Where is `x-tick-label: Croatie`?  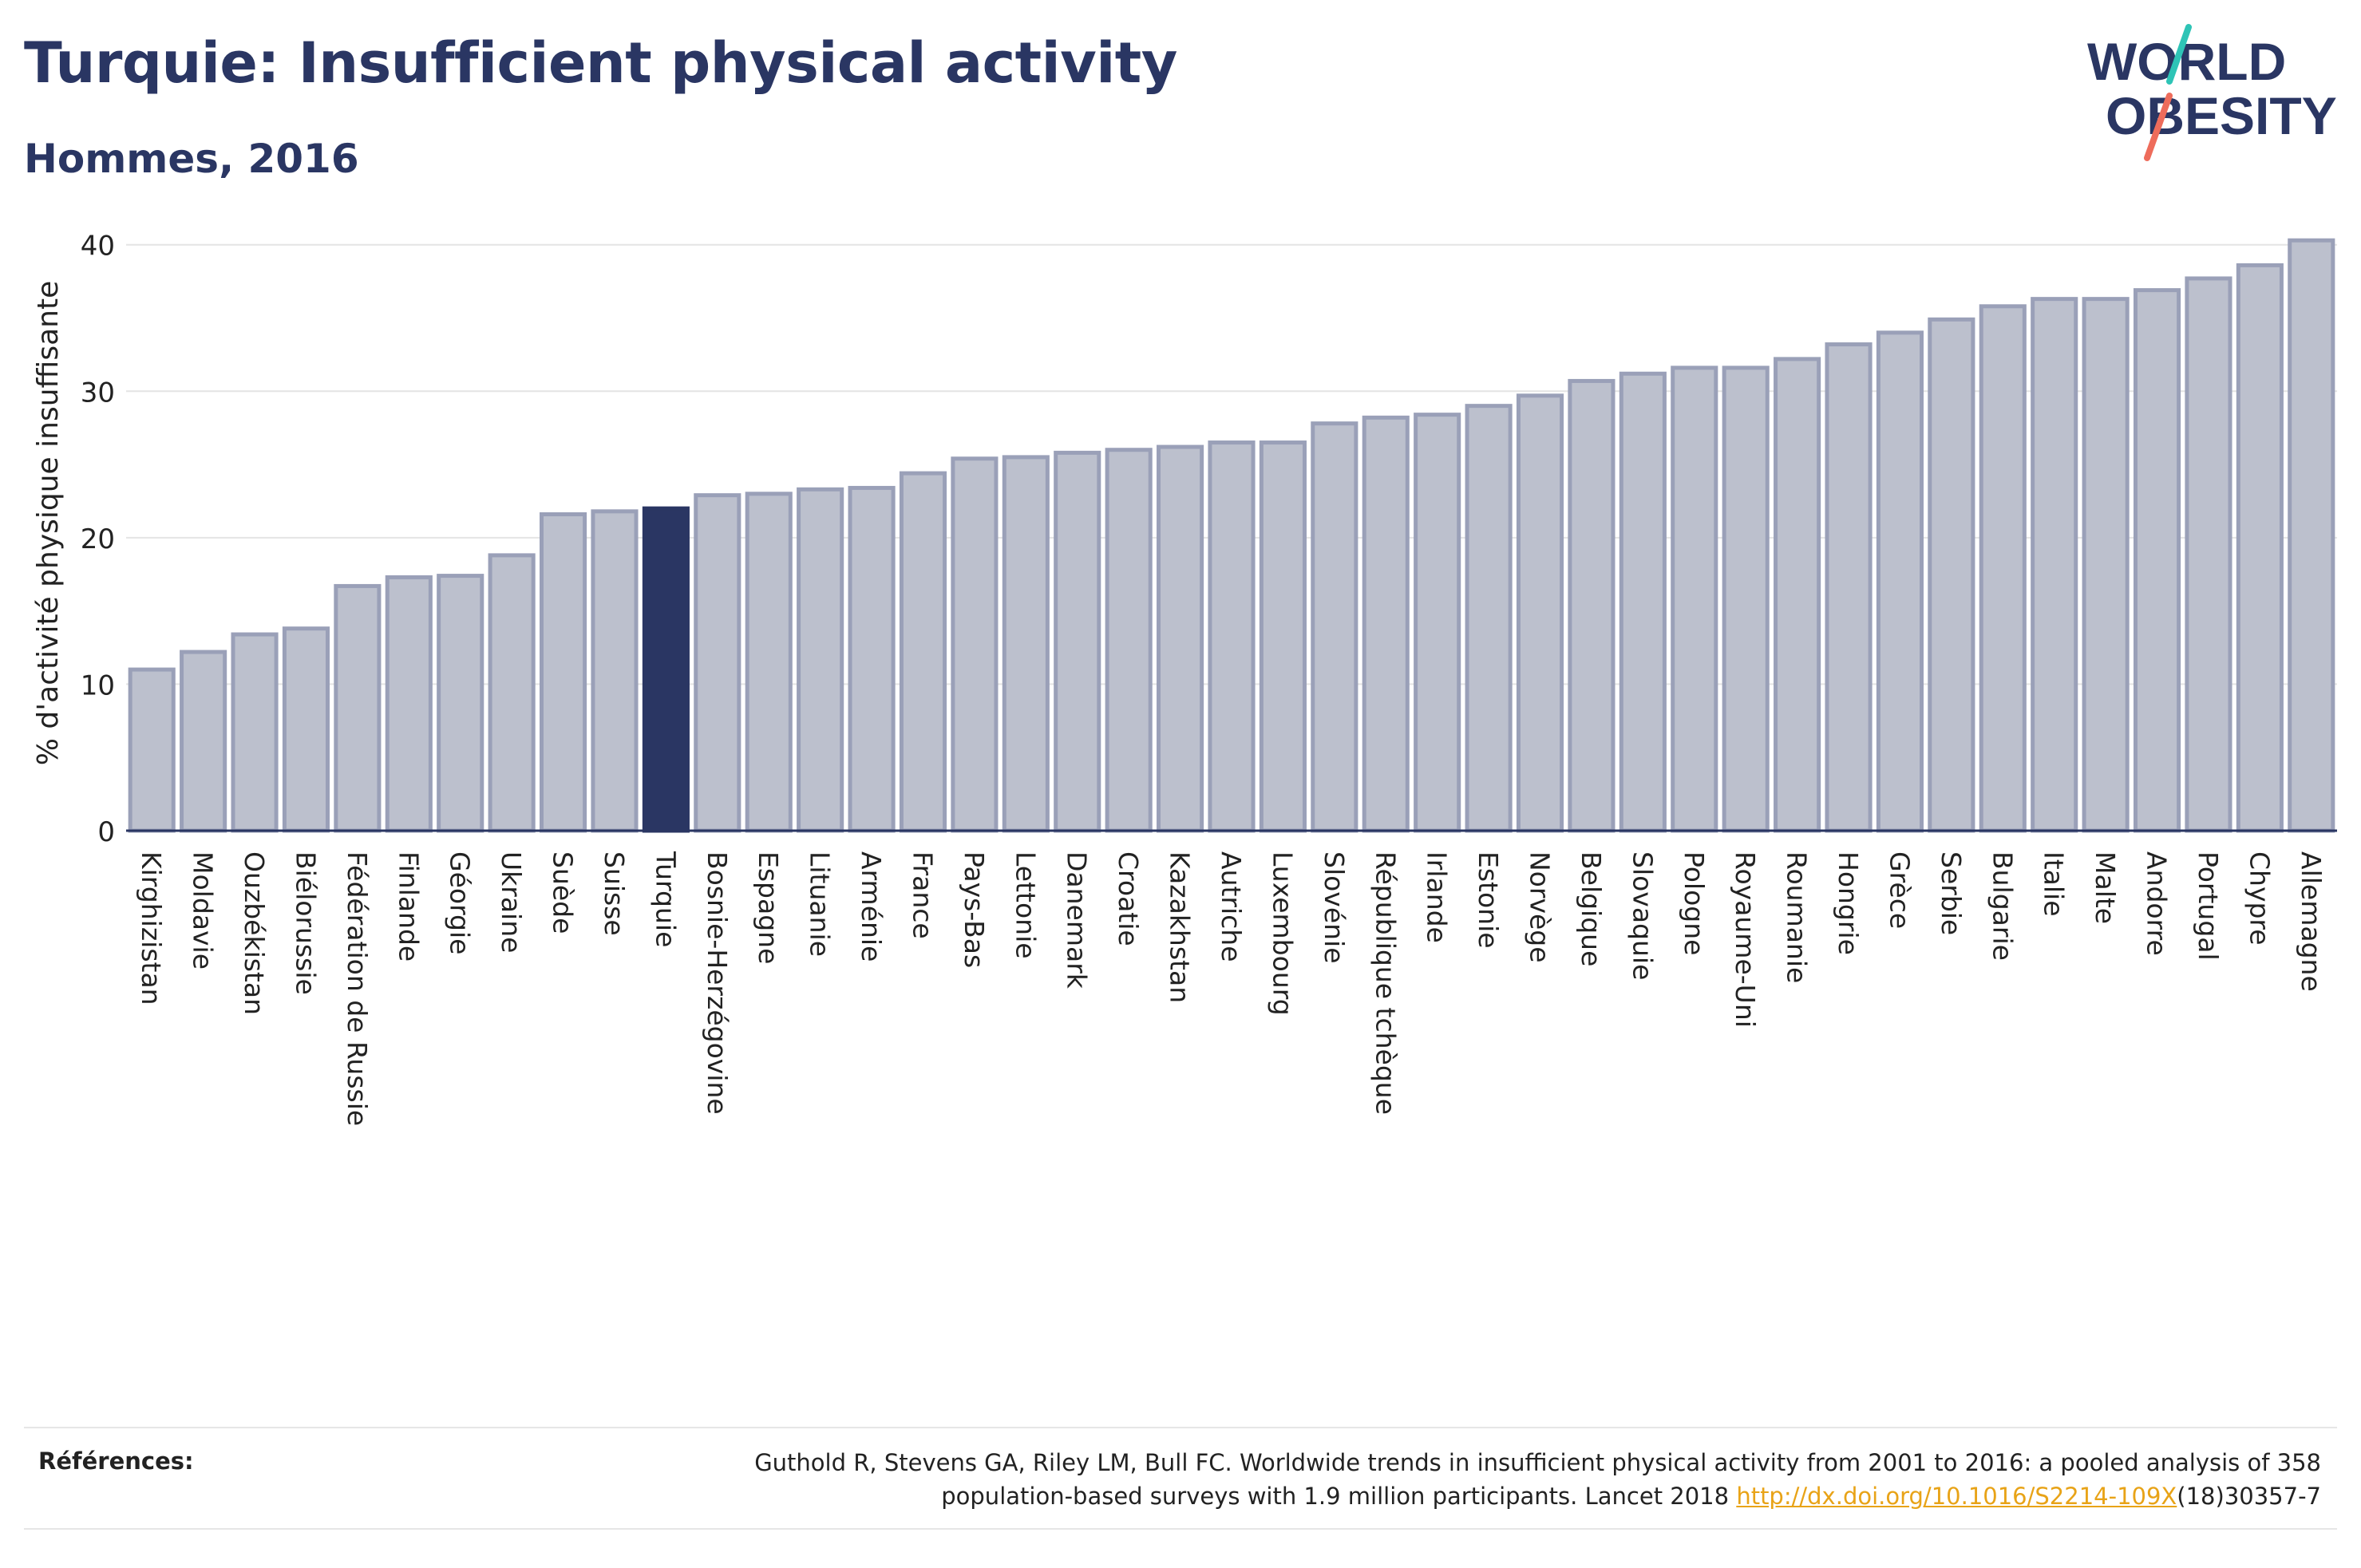
x-tick-label: Croatie is located at coordinates (1128, 898).